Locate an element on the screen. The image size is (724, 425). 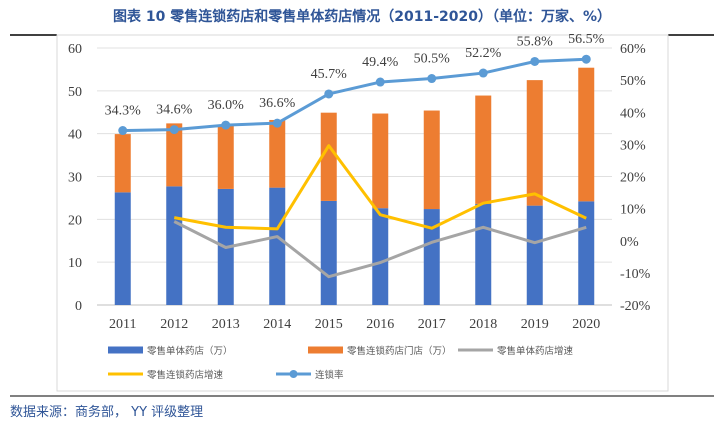
y-right-tick: 0% is located at coordinates (629, 242).